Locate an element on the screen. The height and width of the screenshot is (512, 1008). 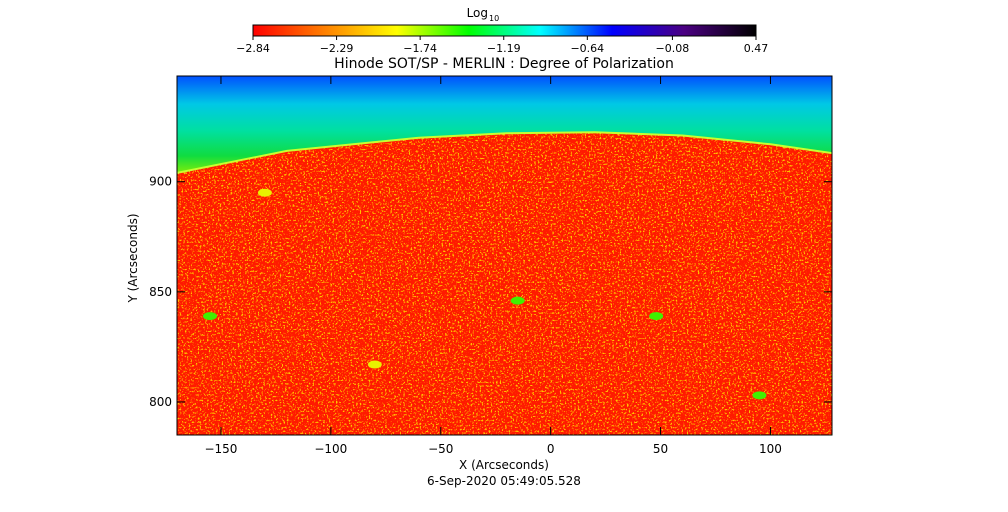
colorbar-tick-label: −0.08 is located at coordinates (673, 48).